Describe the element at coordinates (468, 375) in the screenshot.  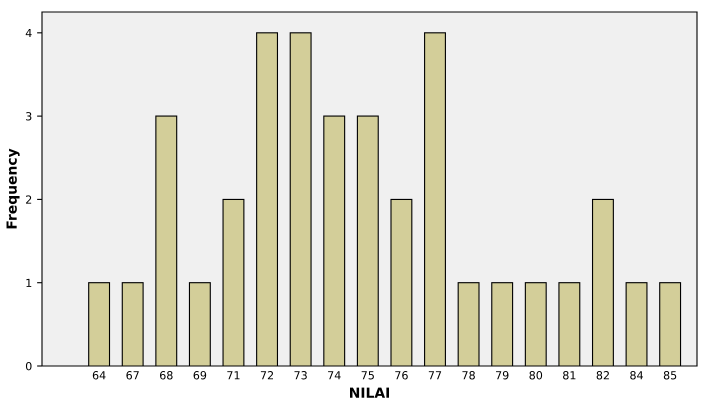
I see `x-tick-label: 78` at that location.